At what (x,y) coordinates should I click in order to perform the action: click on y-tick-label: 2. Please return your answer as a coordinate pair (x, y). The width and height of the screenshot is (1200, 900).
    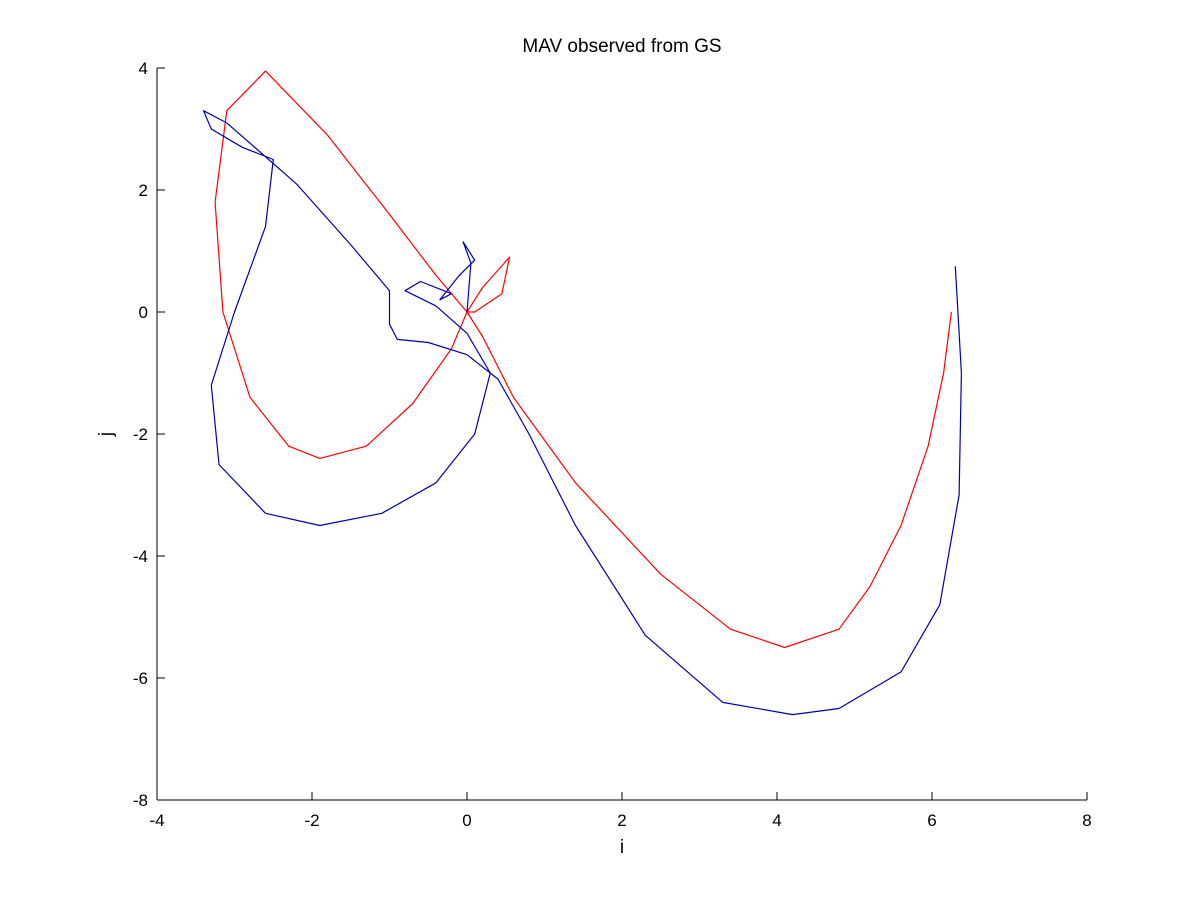
    Looking at the image, I should click on (143, 190).